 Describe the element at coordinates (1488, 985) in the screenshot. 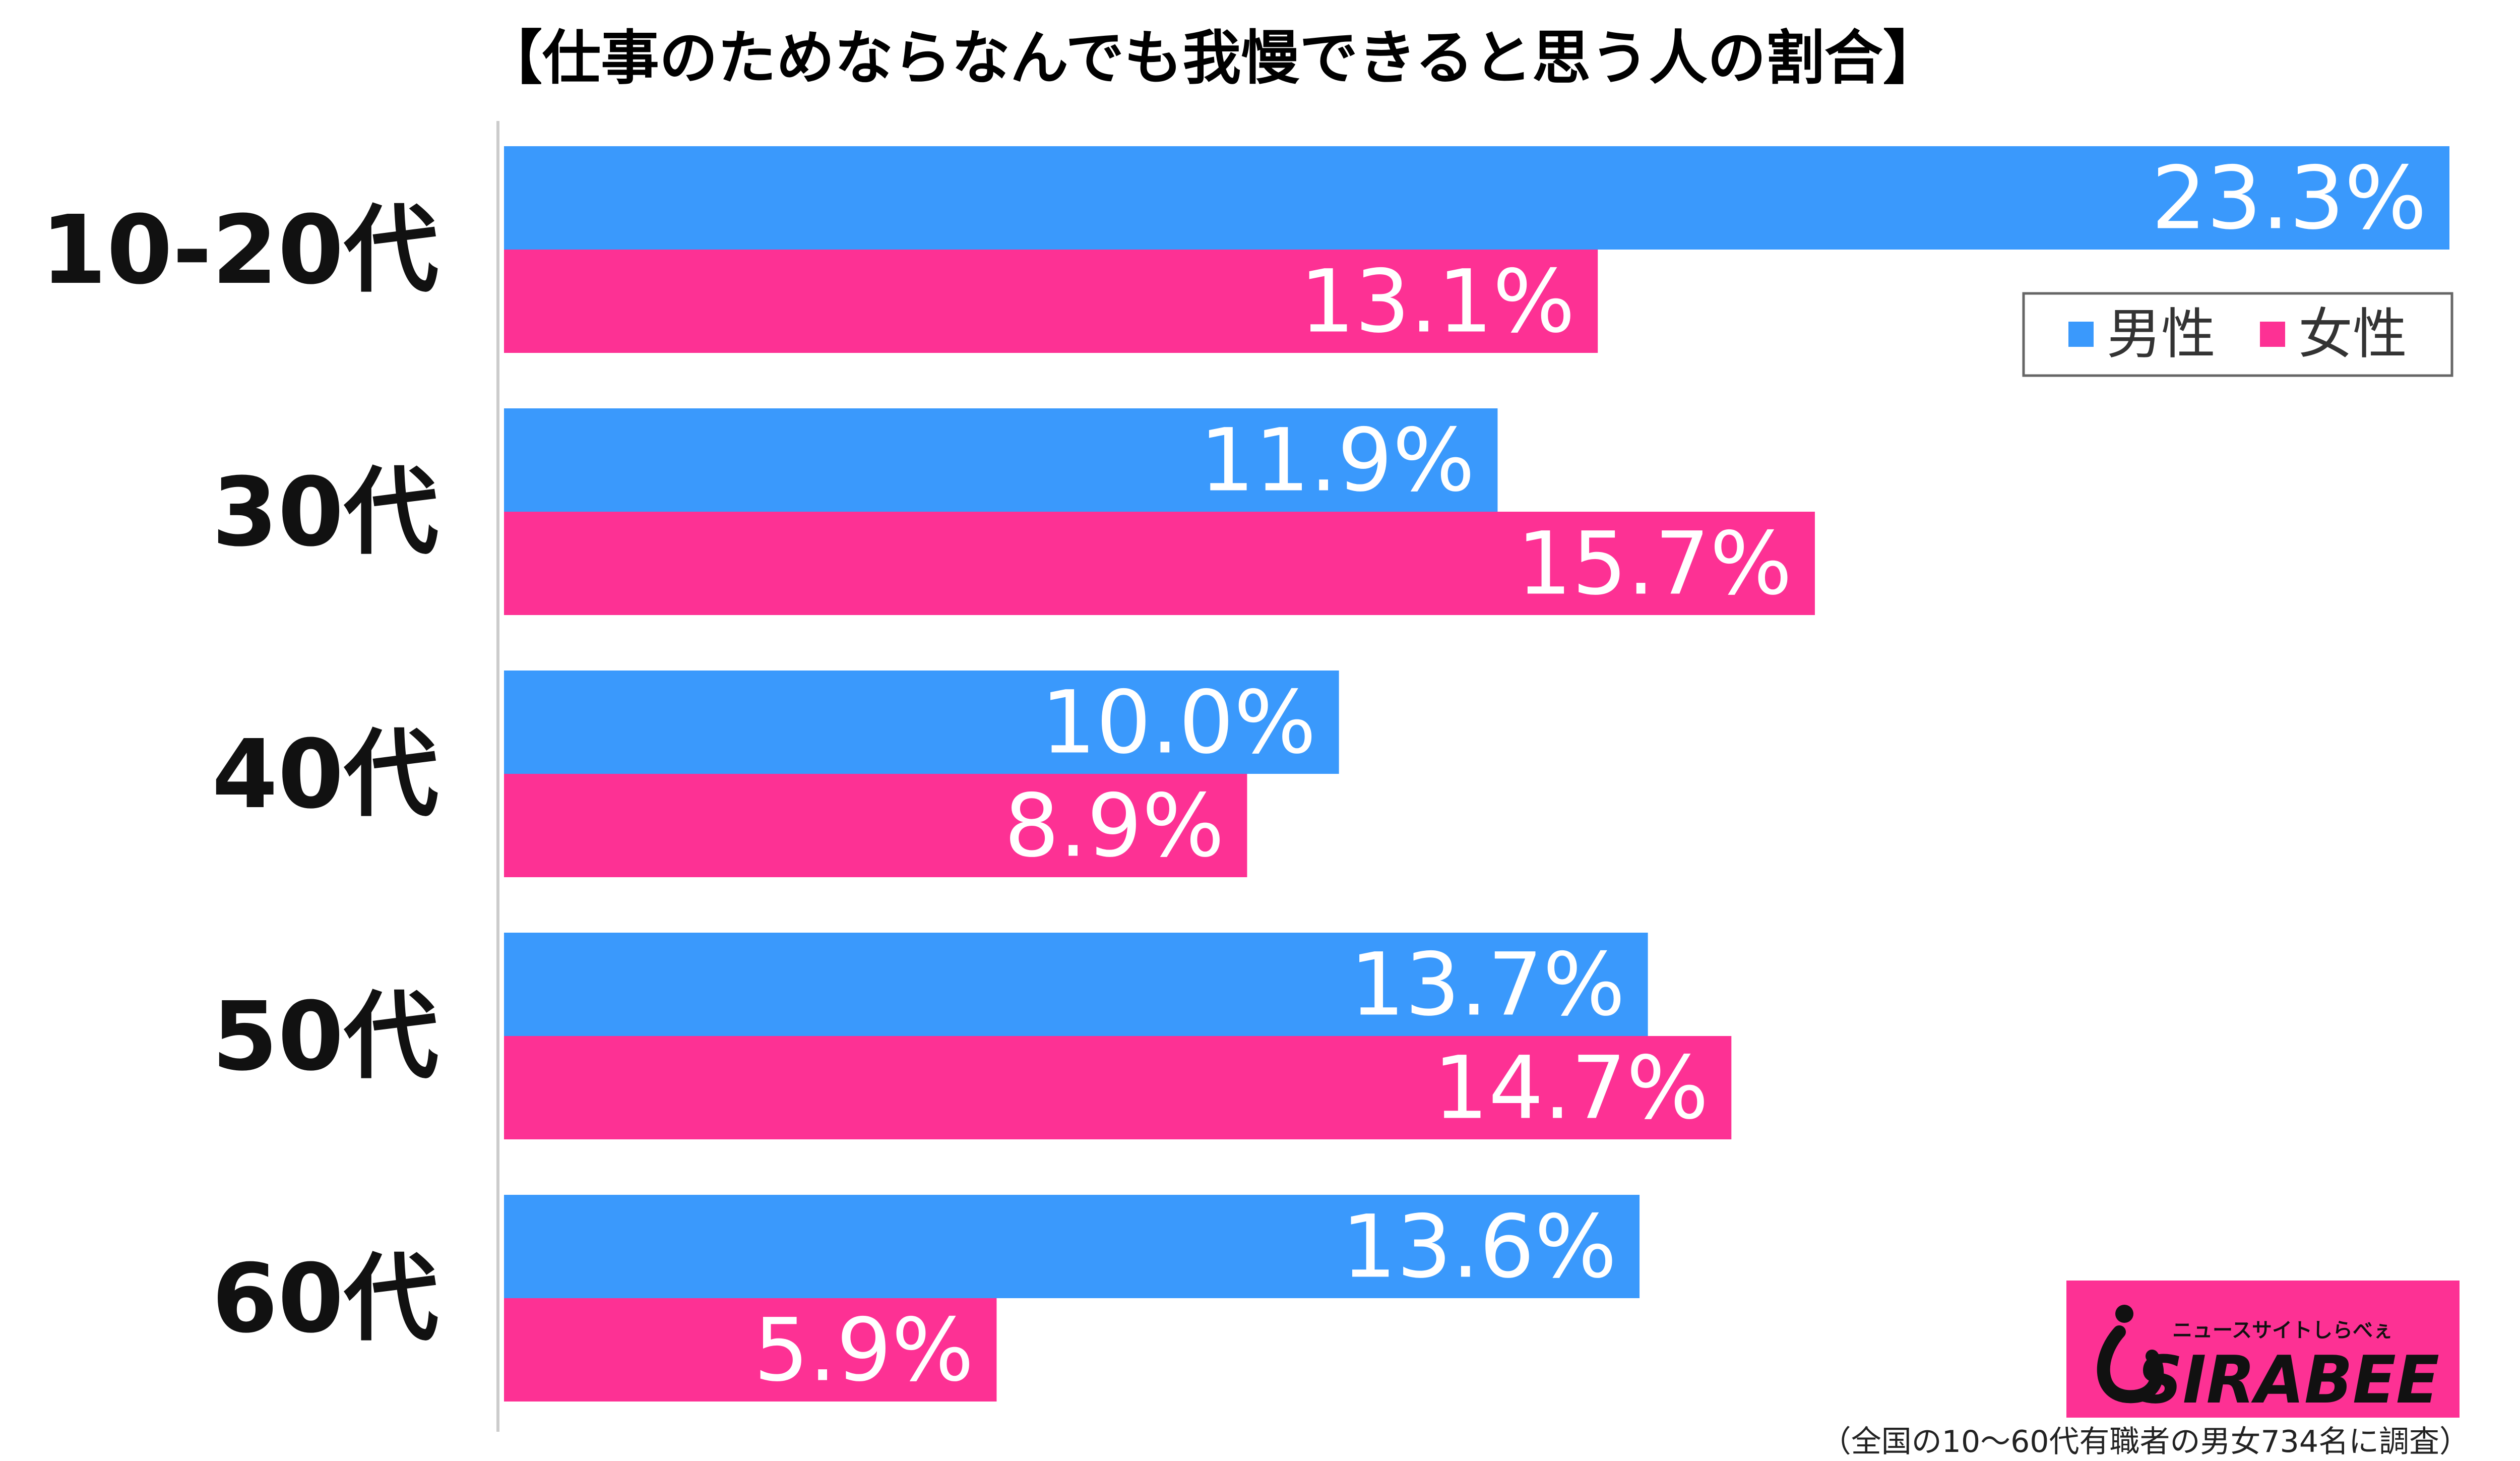

I see `data-label: 13.7%` at that location.